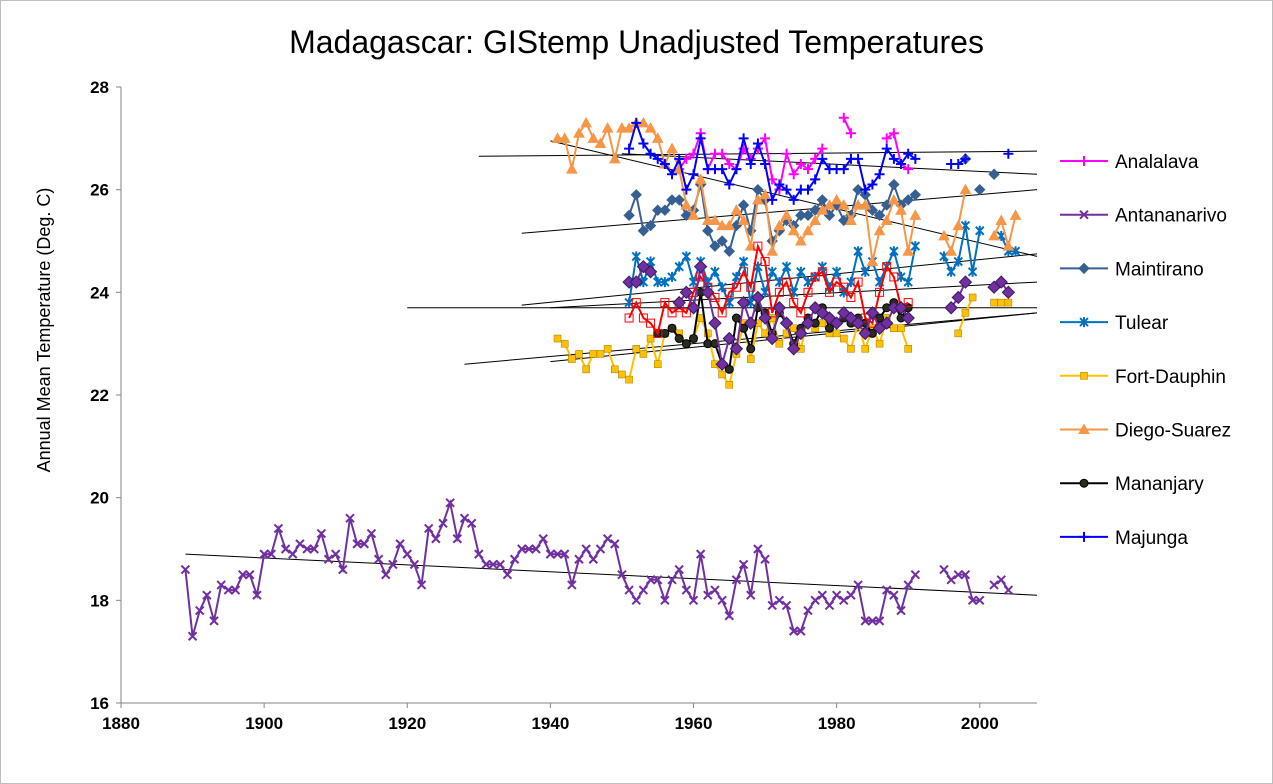  Describe the element at coordinates (694, 723) in the screenshot. I see `x-tick-label: 1960` at that location.